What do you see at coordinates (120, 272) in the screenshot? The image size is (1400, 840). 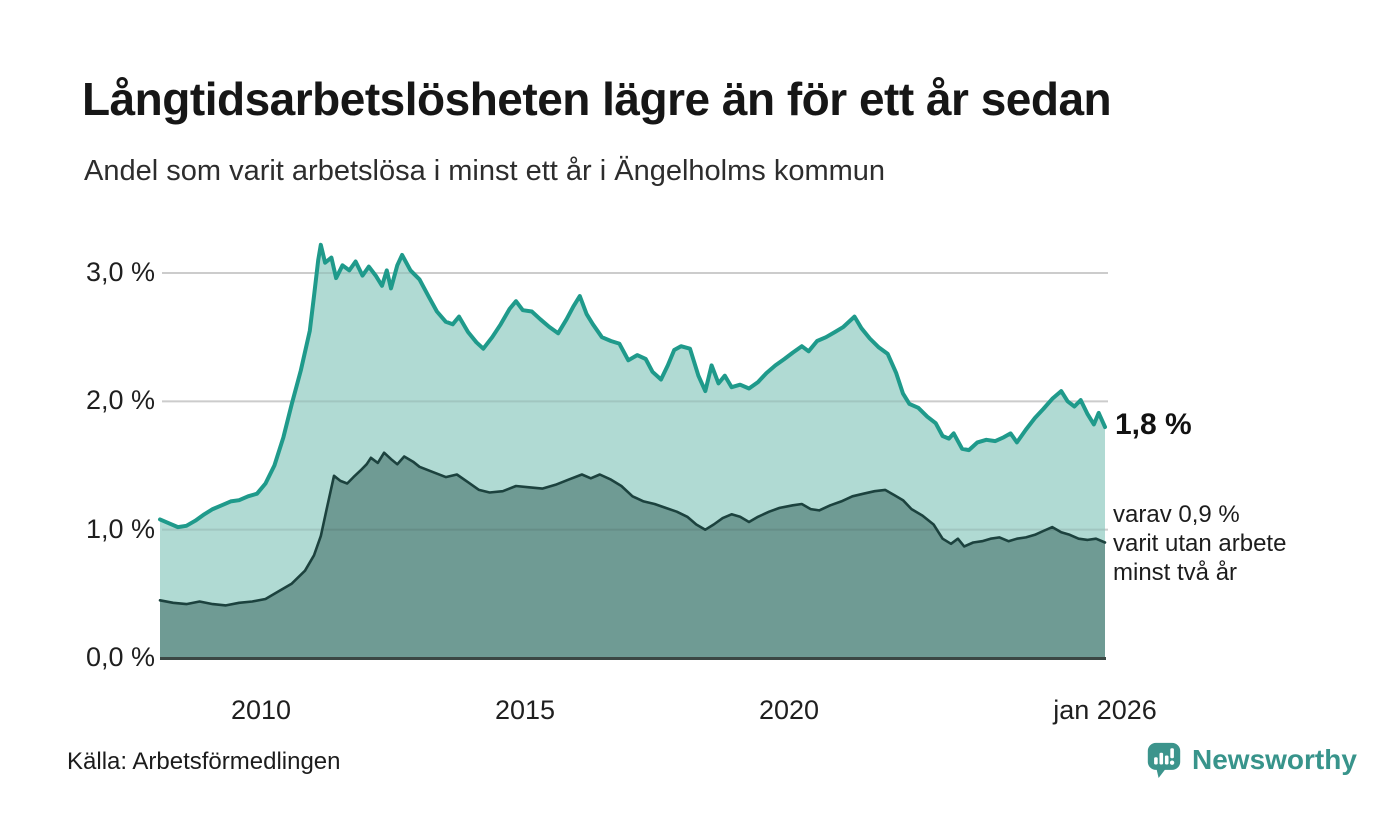 I see `y-tick-label: 3,0 %` at bounding box center [120, 272].